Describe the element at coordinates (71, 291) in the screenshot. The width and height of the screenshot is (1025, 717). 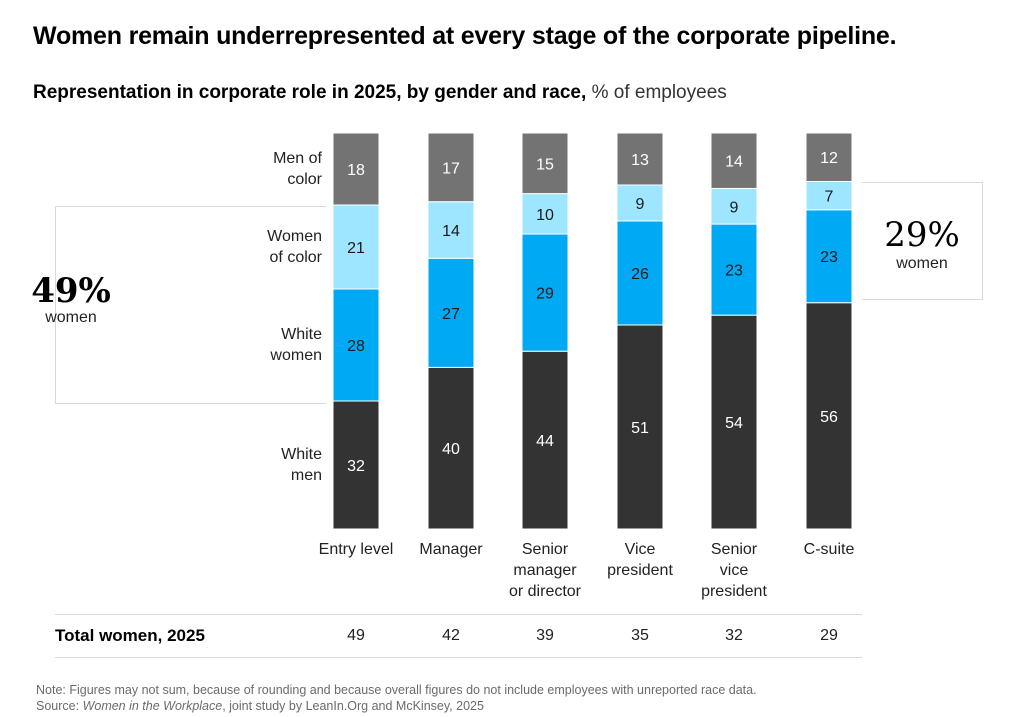
I see `callout-value: 49%` at that location.